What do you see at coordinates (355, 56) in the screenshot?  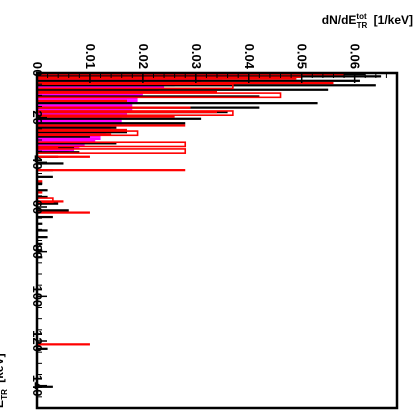 I see `y-tick-label: 0.06` at bounding box center [355, 56].